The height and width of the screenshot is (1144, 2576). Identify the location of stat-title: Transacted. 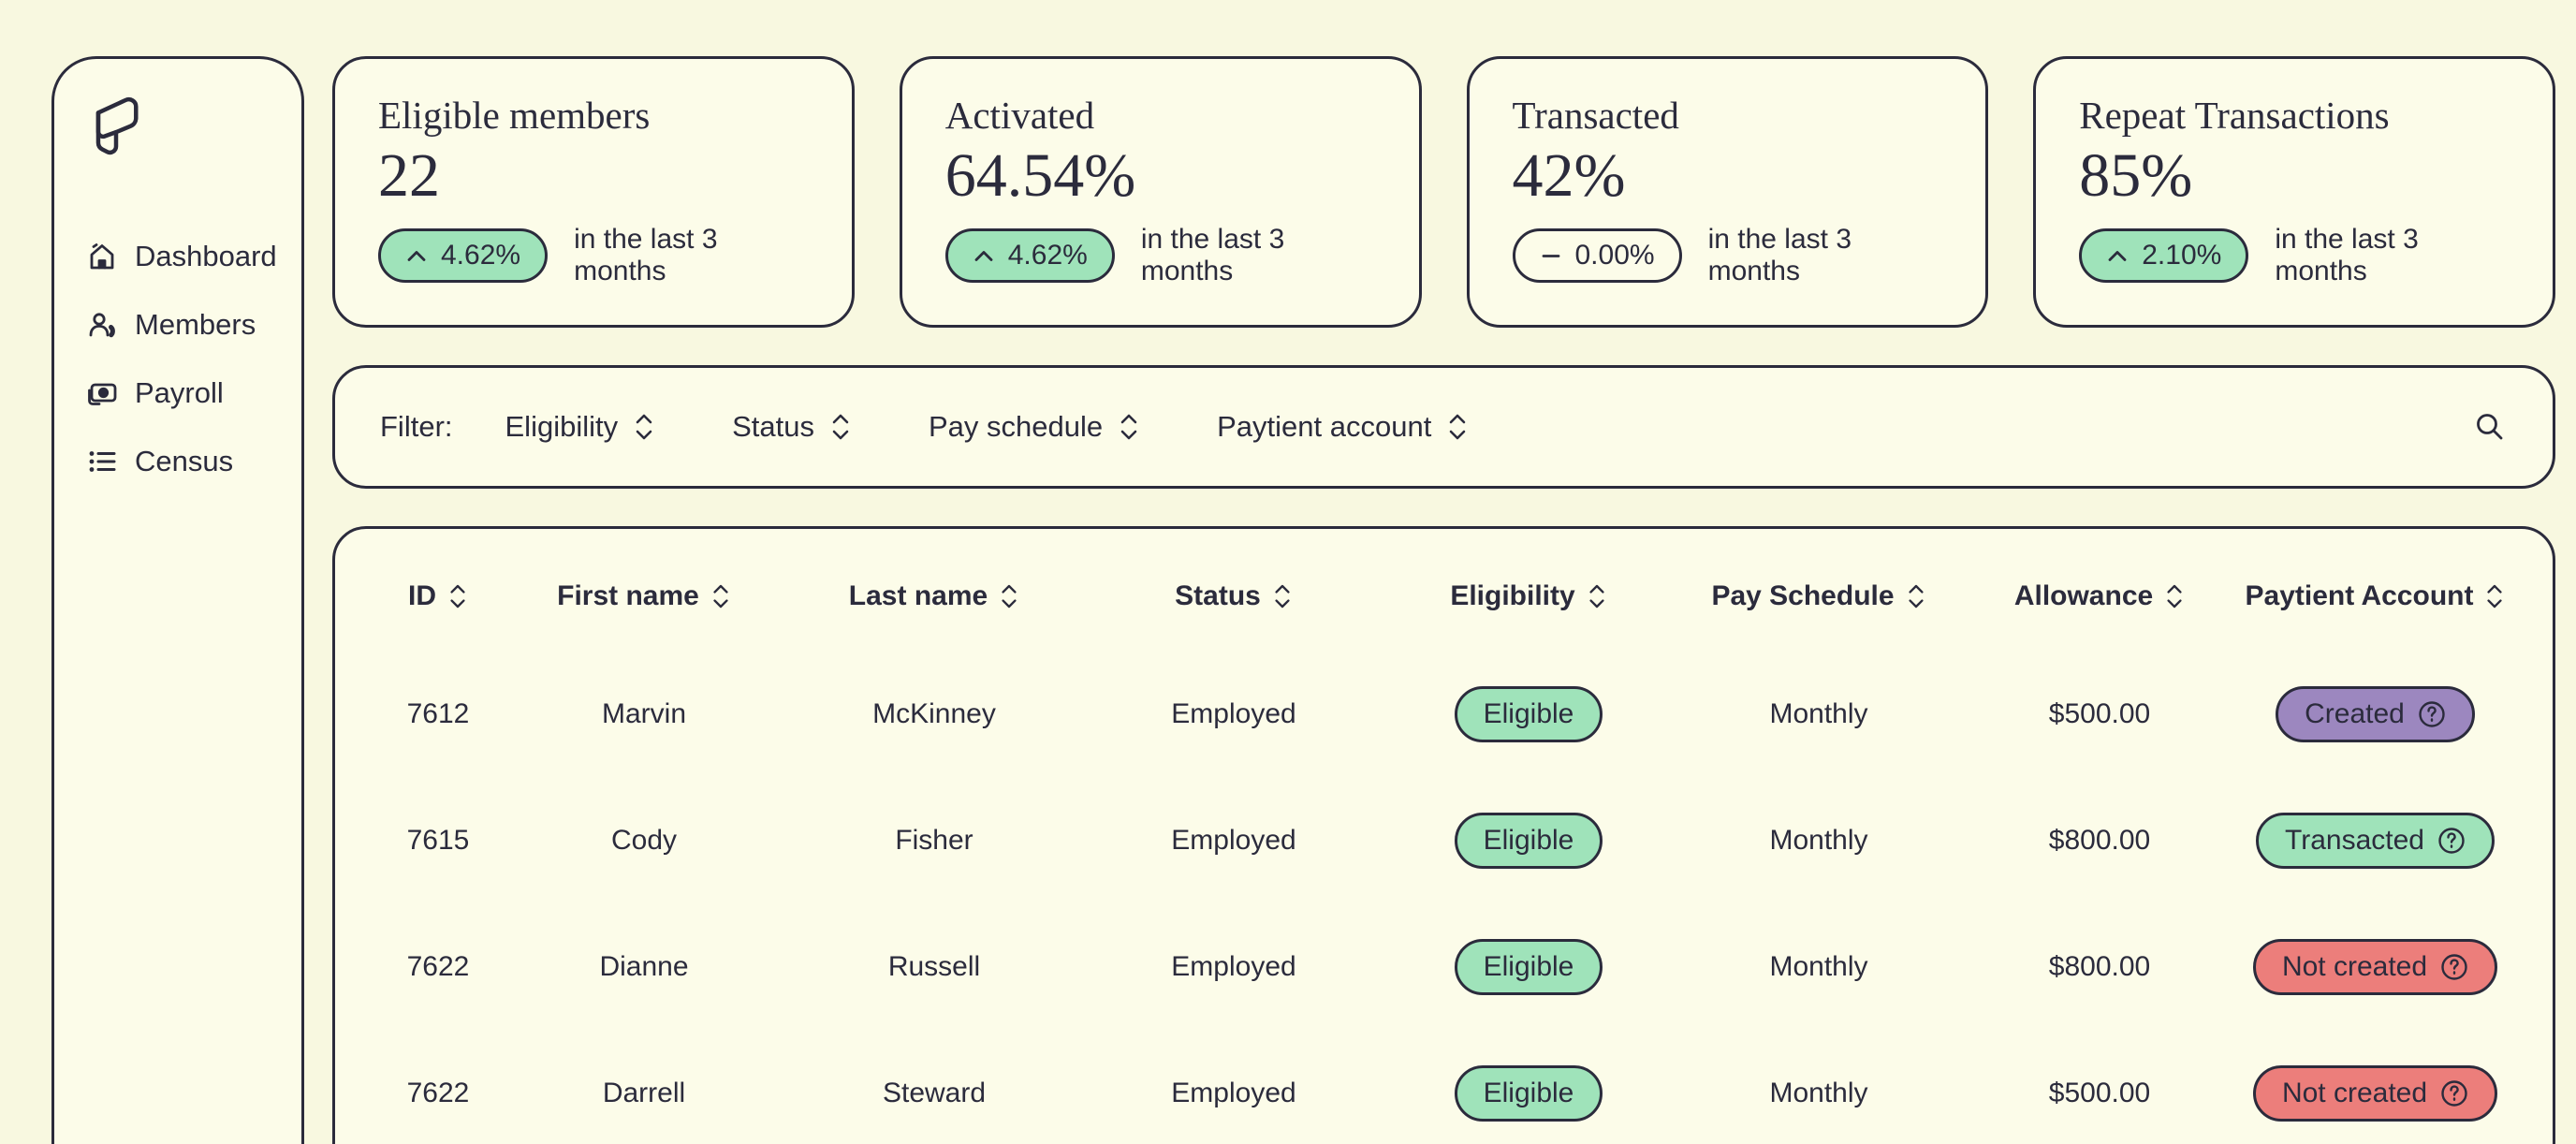
(1595, 115).